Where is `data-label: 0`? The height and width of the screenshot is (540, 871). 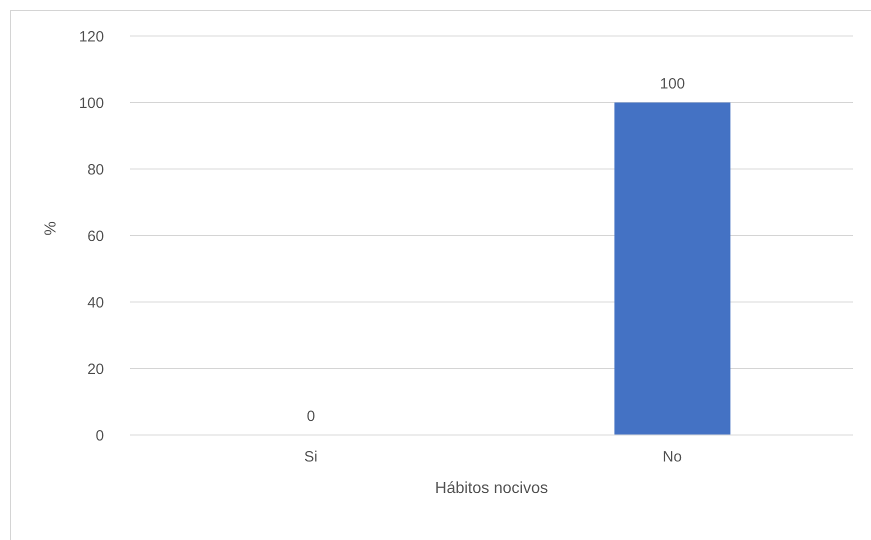 data-label: 0 is located at coordinates (311, 416).